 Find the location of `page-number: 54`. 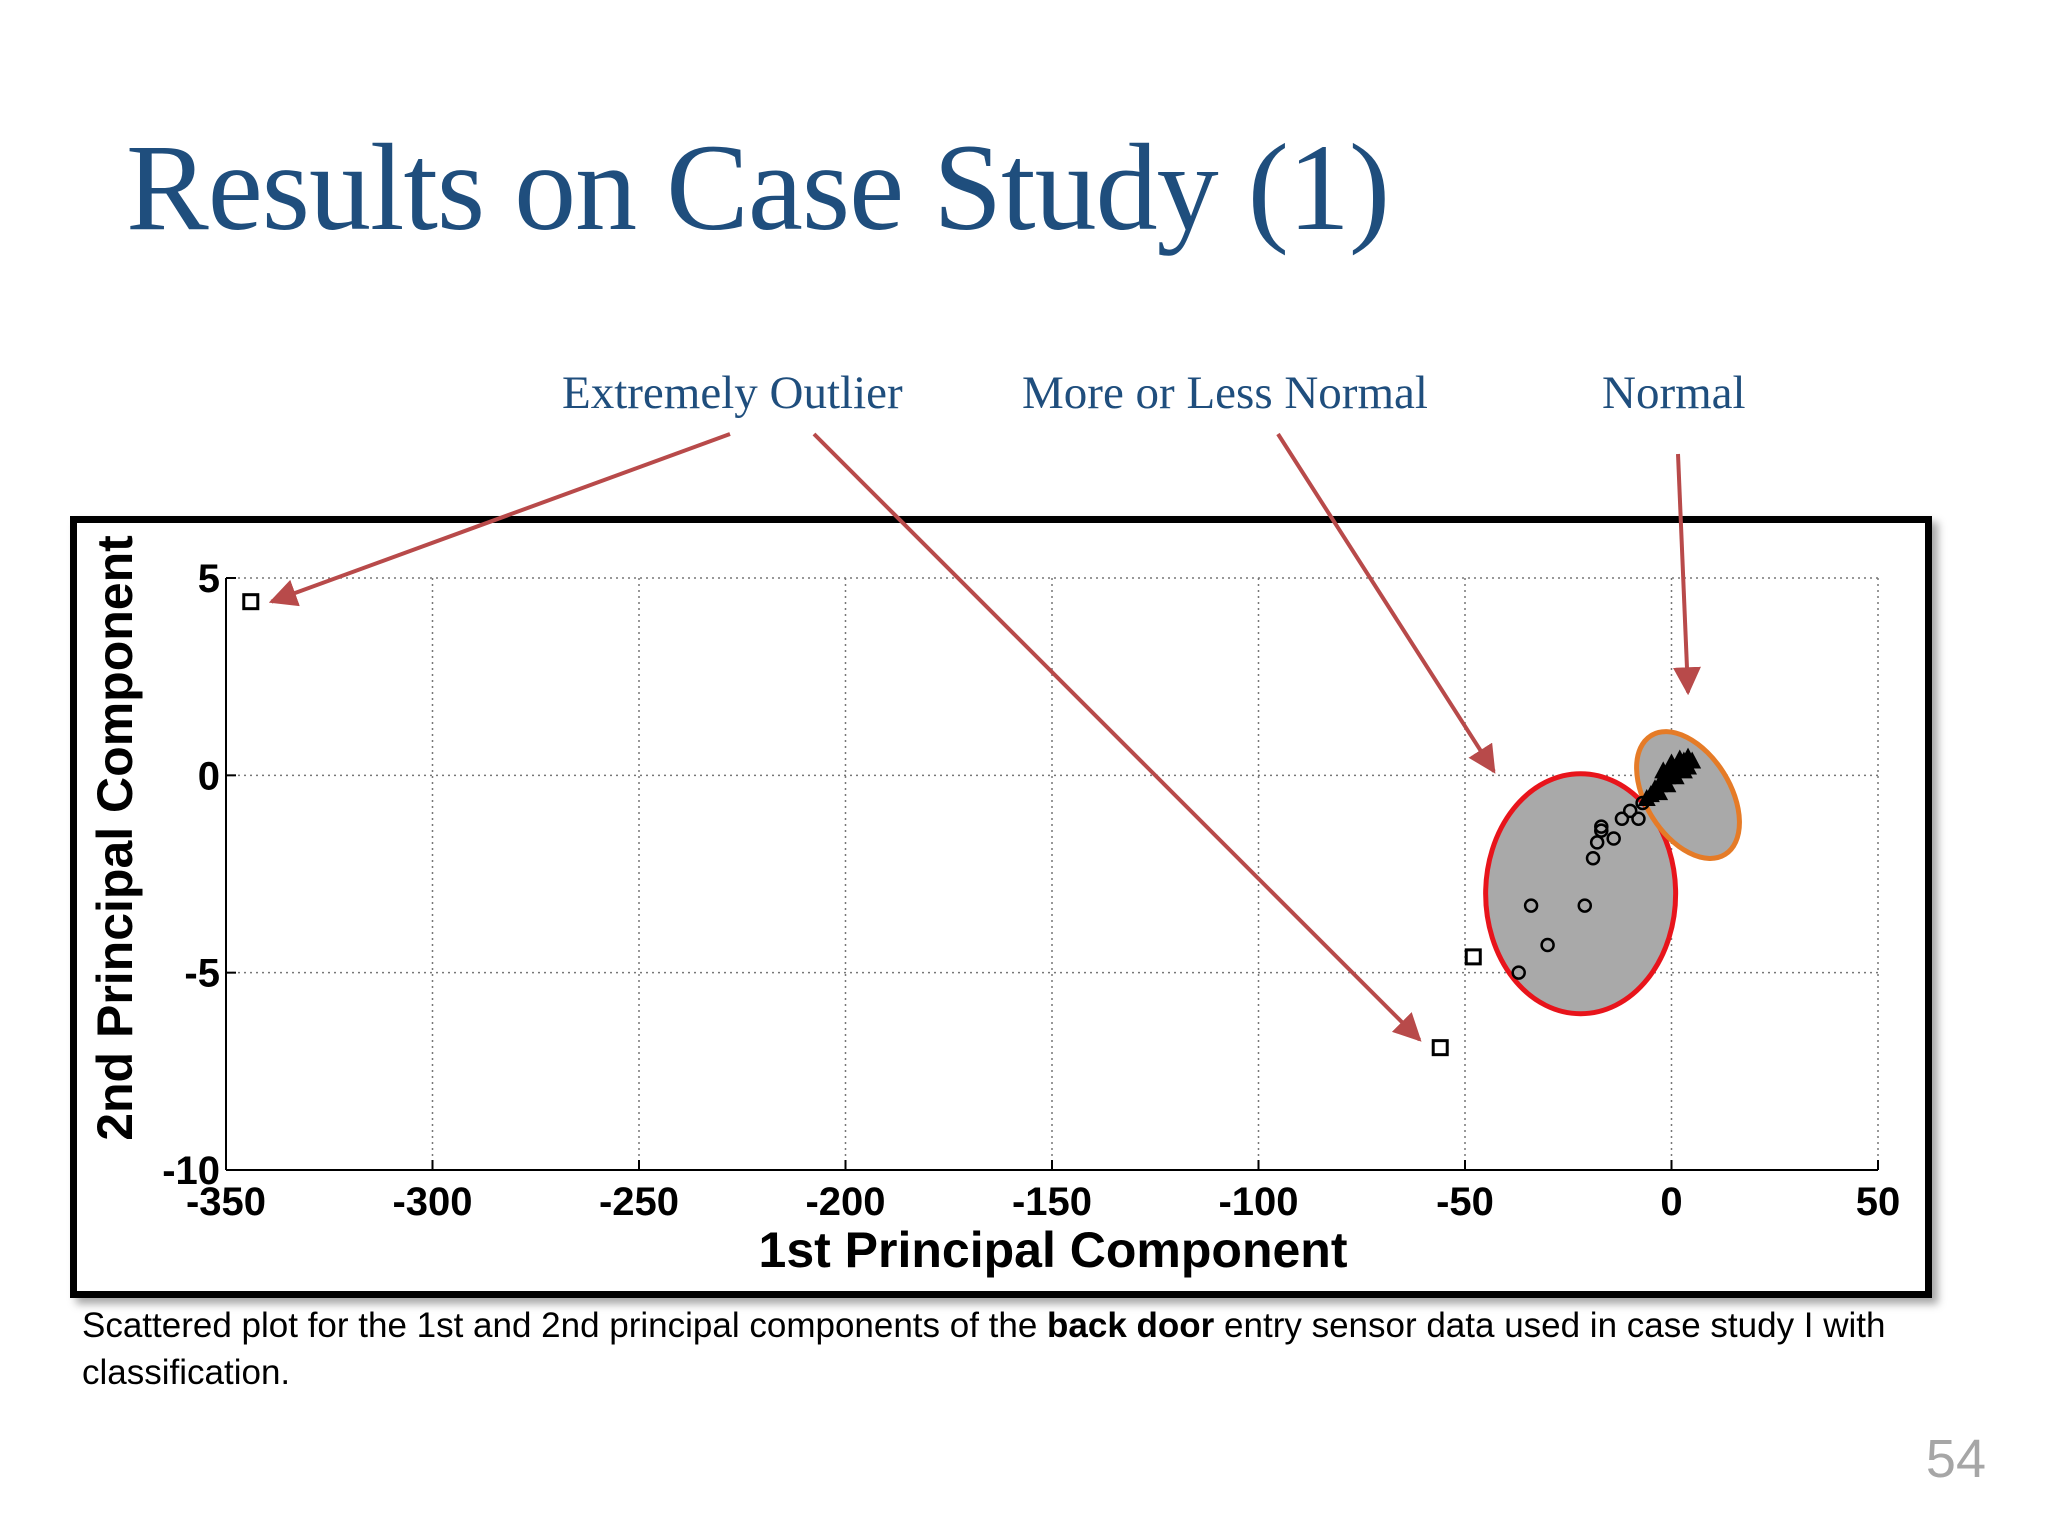

page-number: 54 is located at coordinates (1955, 1459).